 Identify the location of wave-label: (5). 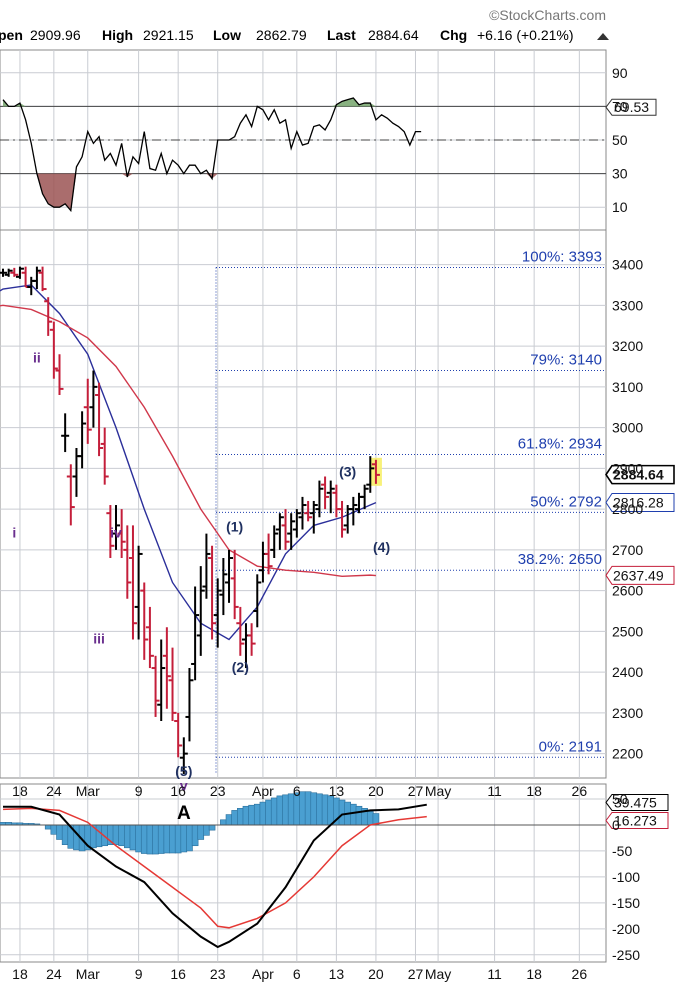
(183, 771).